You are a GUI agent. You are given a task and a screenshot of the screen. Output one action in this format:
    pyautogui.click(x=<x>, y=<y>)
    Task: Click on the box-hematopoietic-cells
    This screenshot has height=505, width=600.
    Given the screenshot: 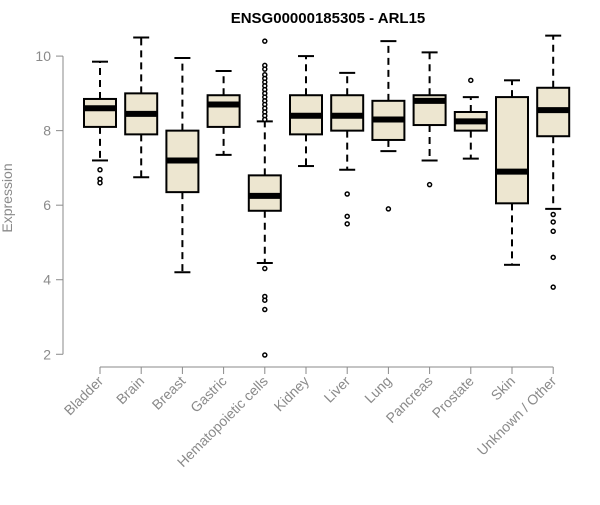 What is the action you would take?
    pyautogui.click(x=264, y=198)
    